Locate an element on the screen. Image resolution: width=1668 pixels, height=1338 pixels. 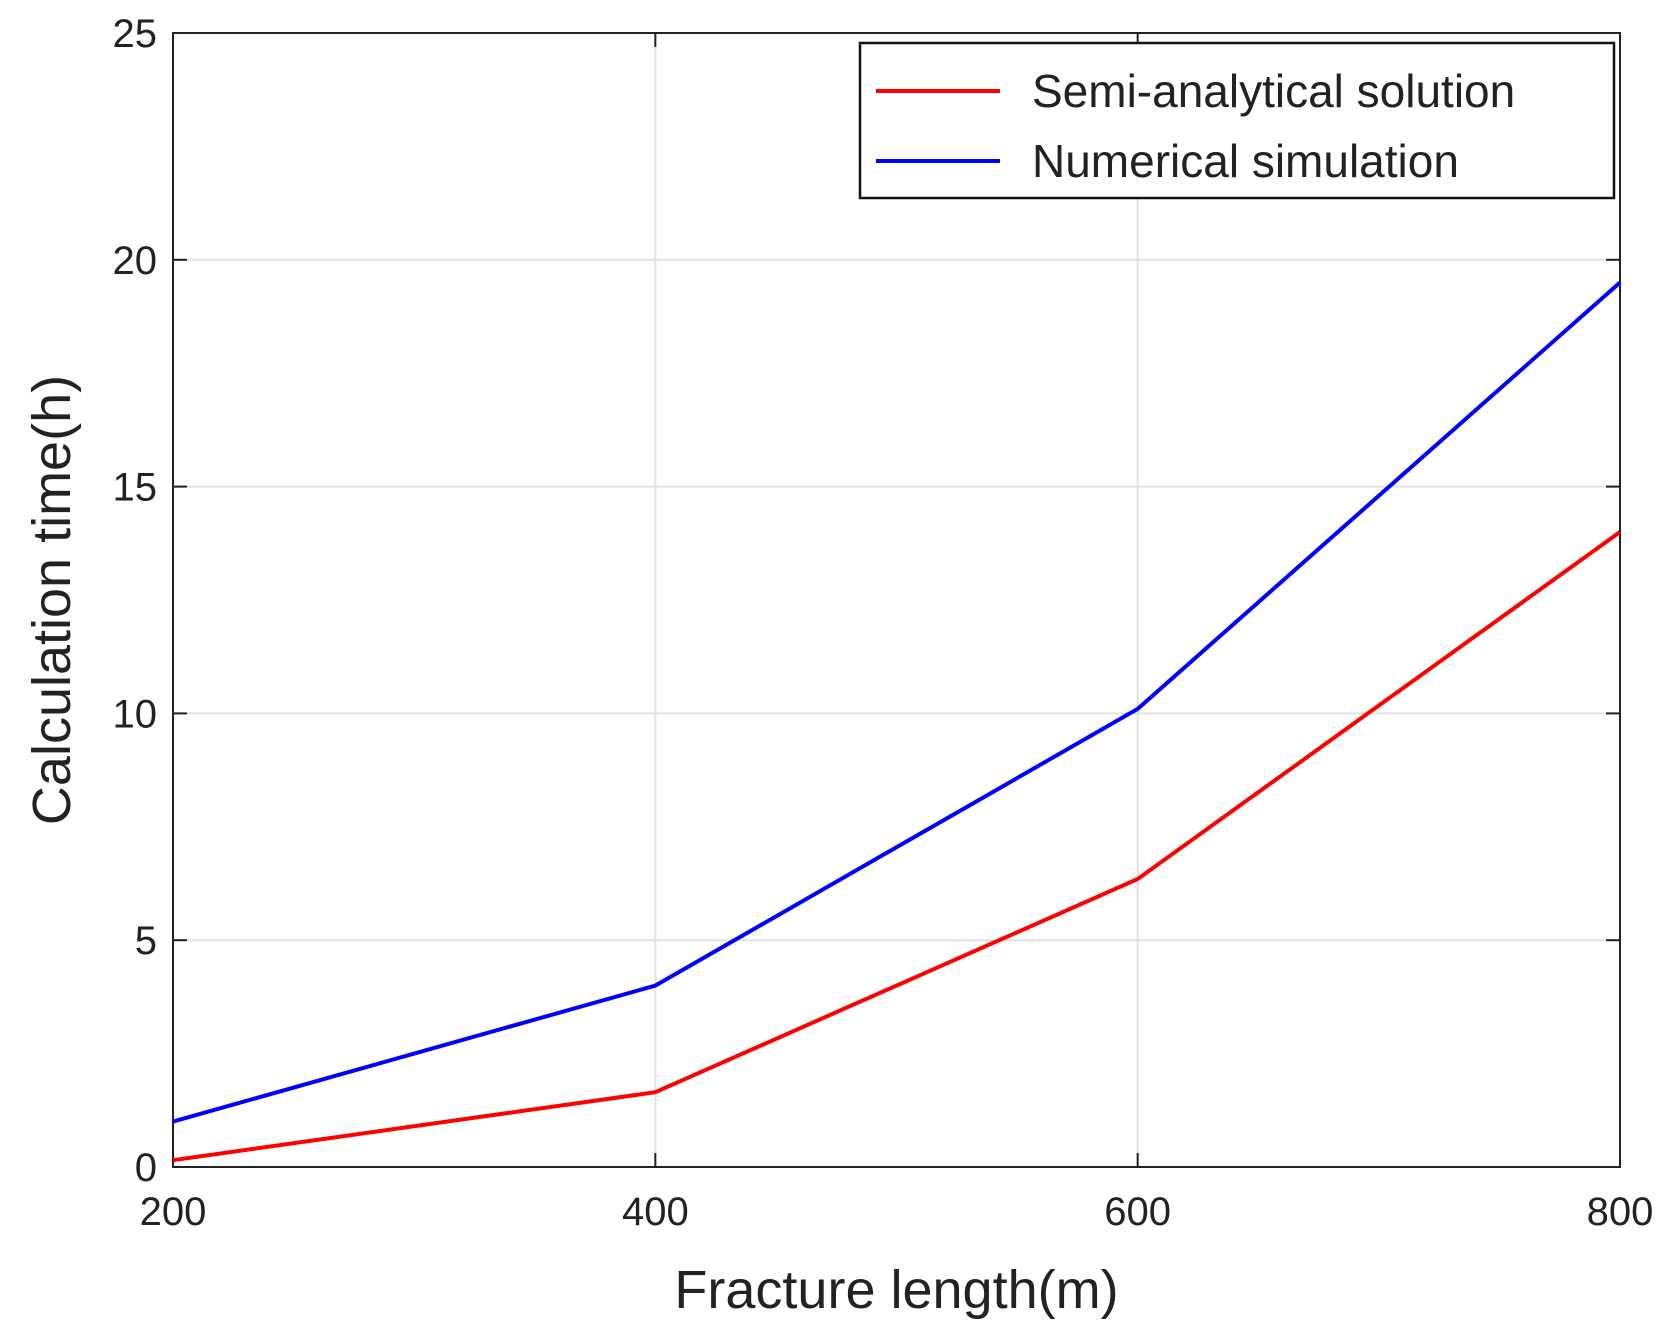
y-tick-label-10: 10 is located at coordinates (135, 714).